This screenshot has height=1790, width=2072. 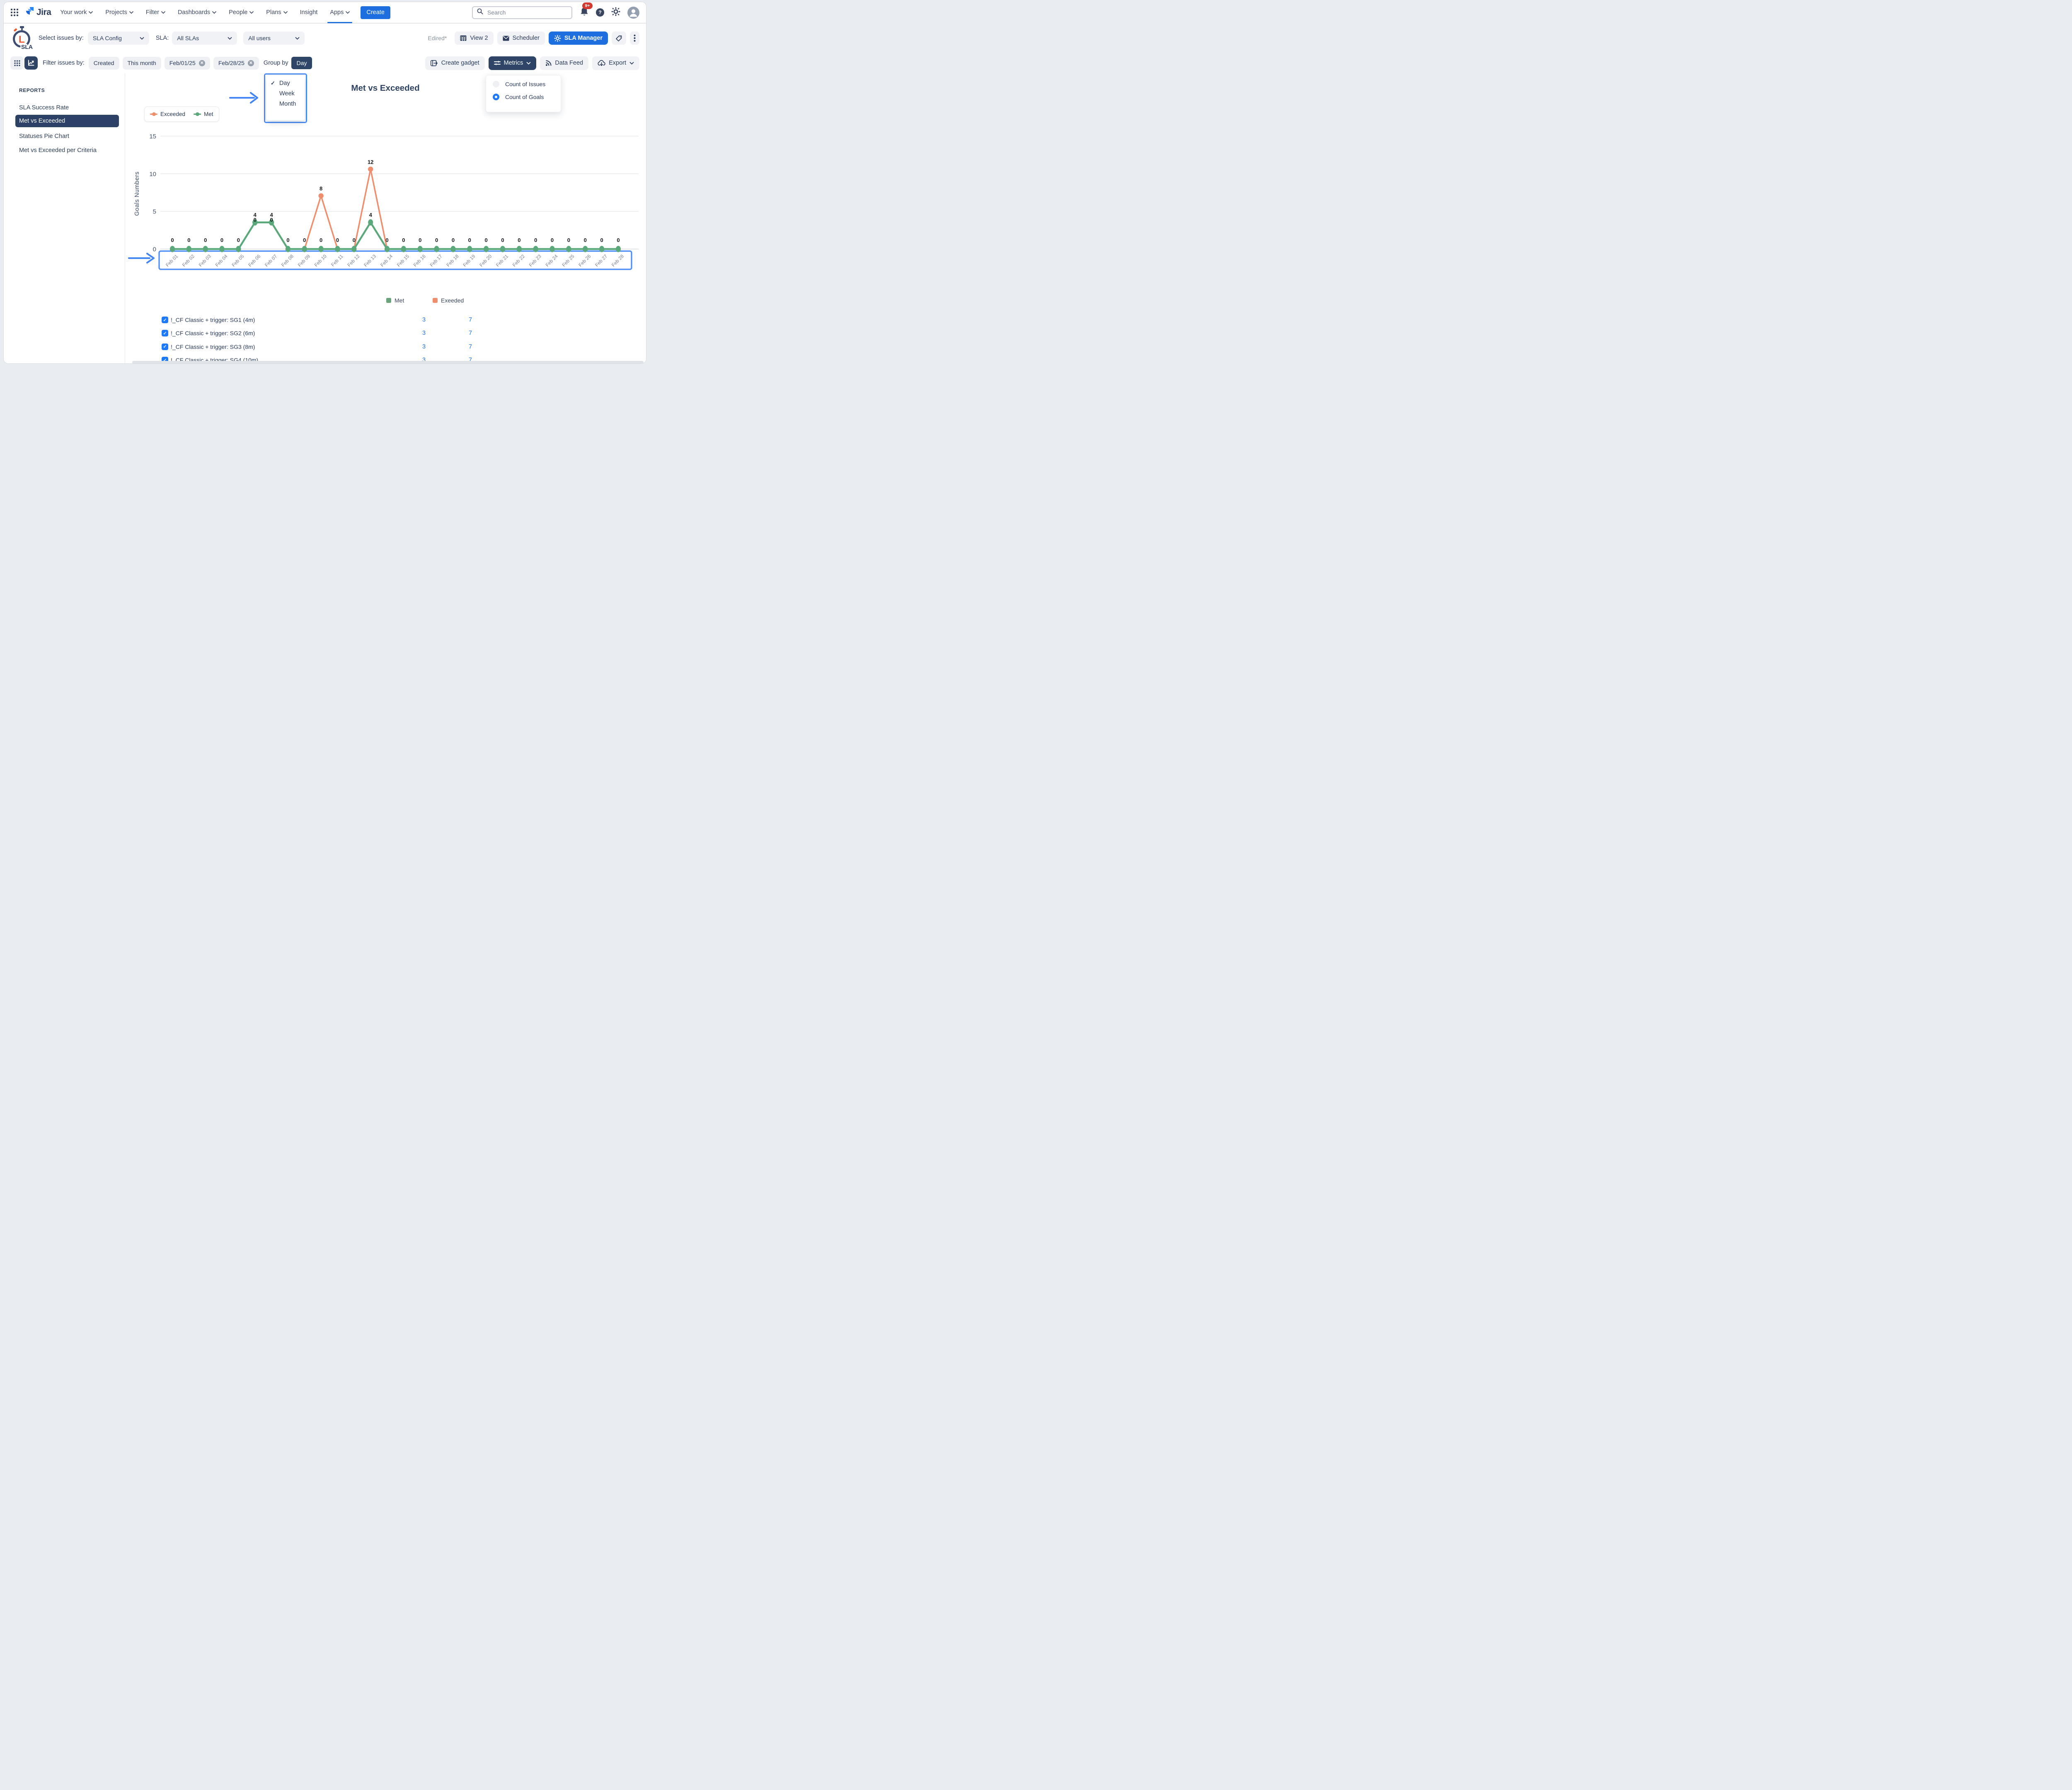 What do you see at coordinates (633, 12) in the screenshot?
I see `avatar` at bounding box center [633, 12].